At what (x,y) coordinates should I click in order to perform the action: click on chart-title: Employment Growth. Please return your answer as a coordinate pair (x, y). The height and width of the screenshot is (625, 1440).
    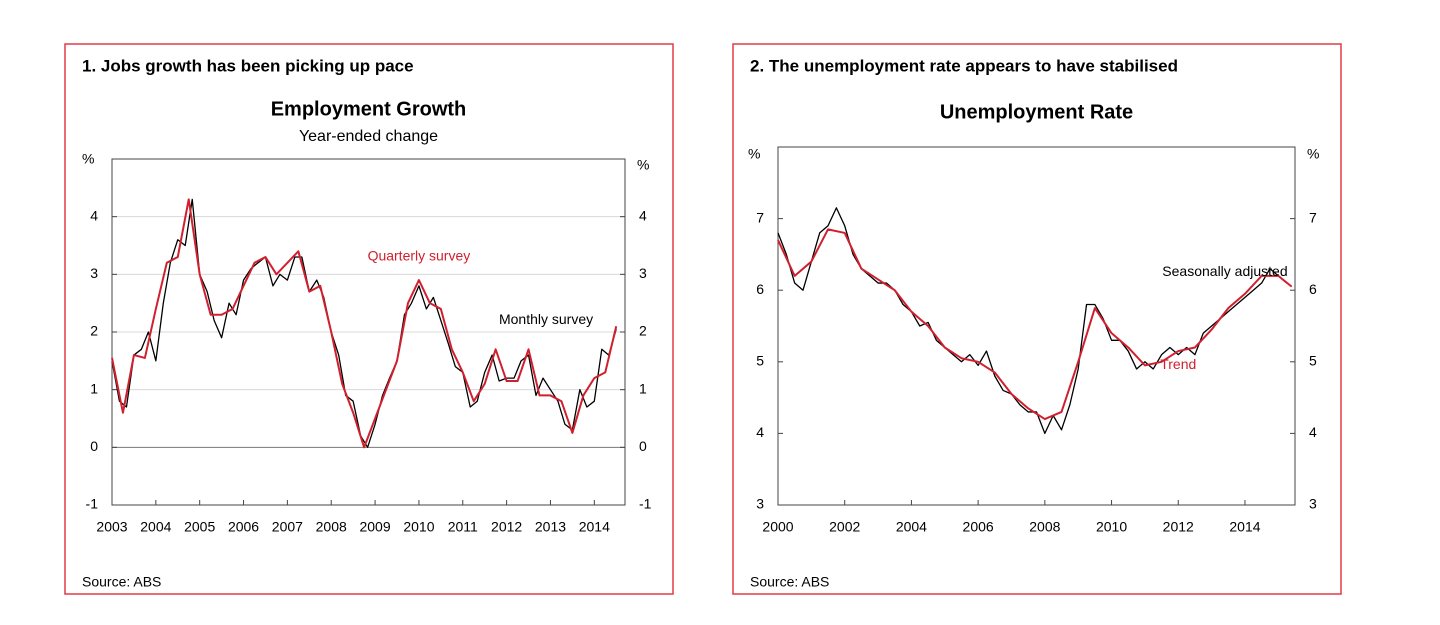
    Looking at the image, I should click on (369, 109).